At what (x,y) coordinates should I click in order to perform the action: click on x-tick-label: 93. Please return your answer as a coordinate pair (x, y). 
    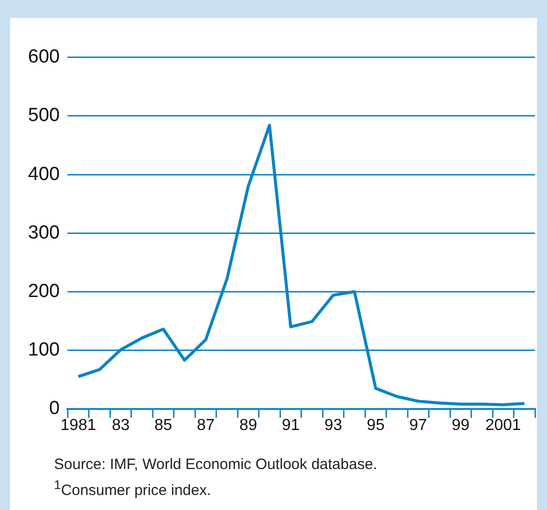
    Looking at the image, I should click on (333, 425).